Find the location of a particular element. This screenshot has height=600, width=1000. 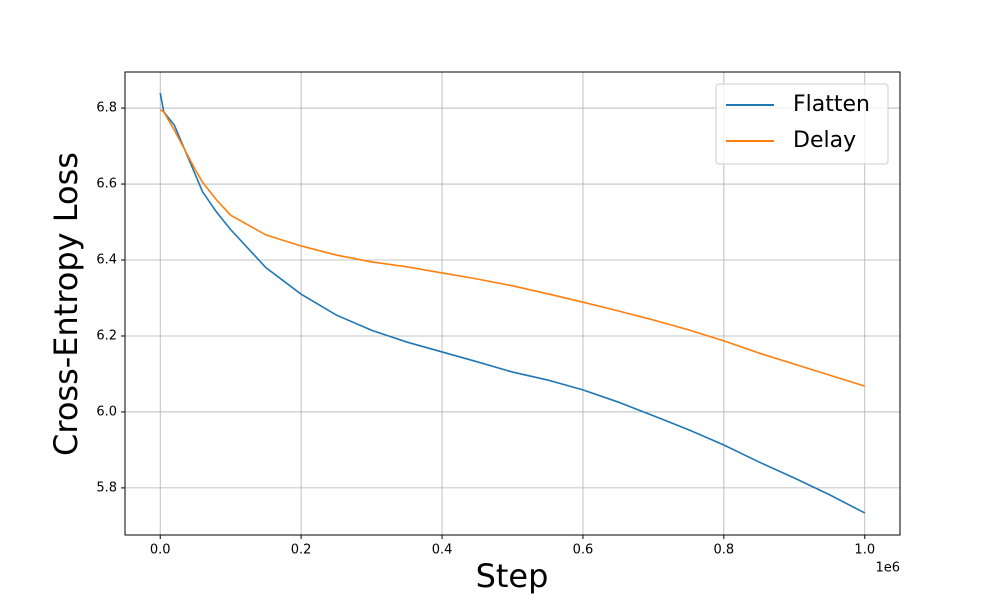

x-offset-label: 1e6 is located at coordinates (887, 568).